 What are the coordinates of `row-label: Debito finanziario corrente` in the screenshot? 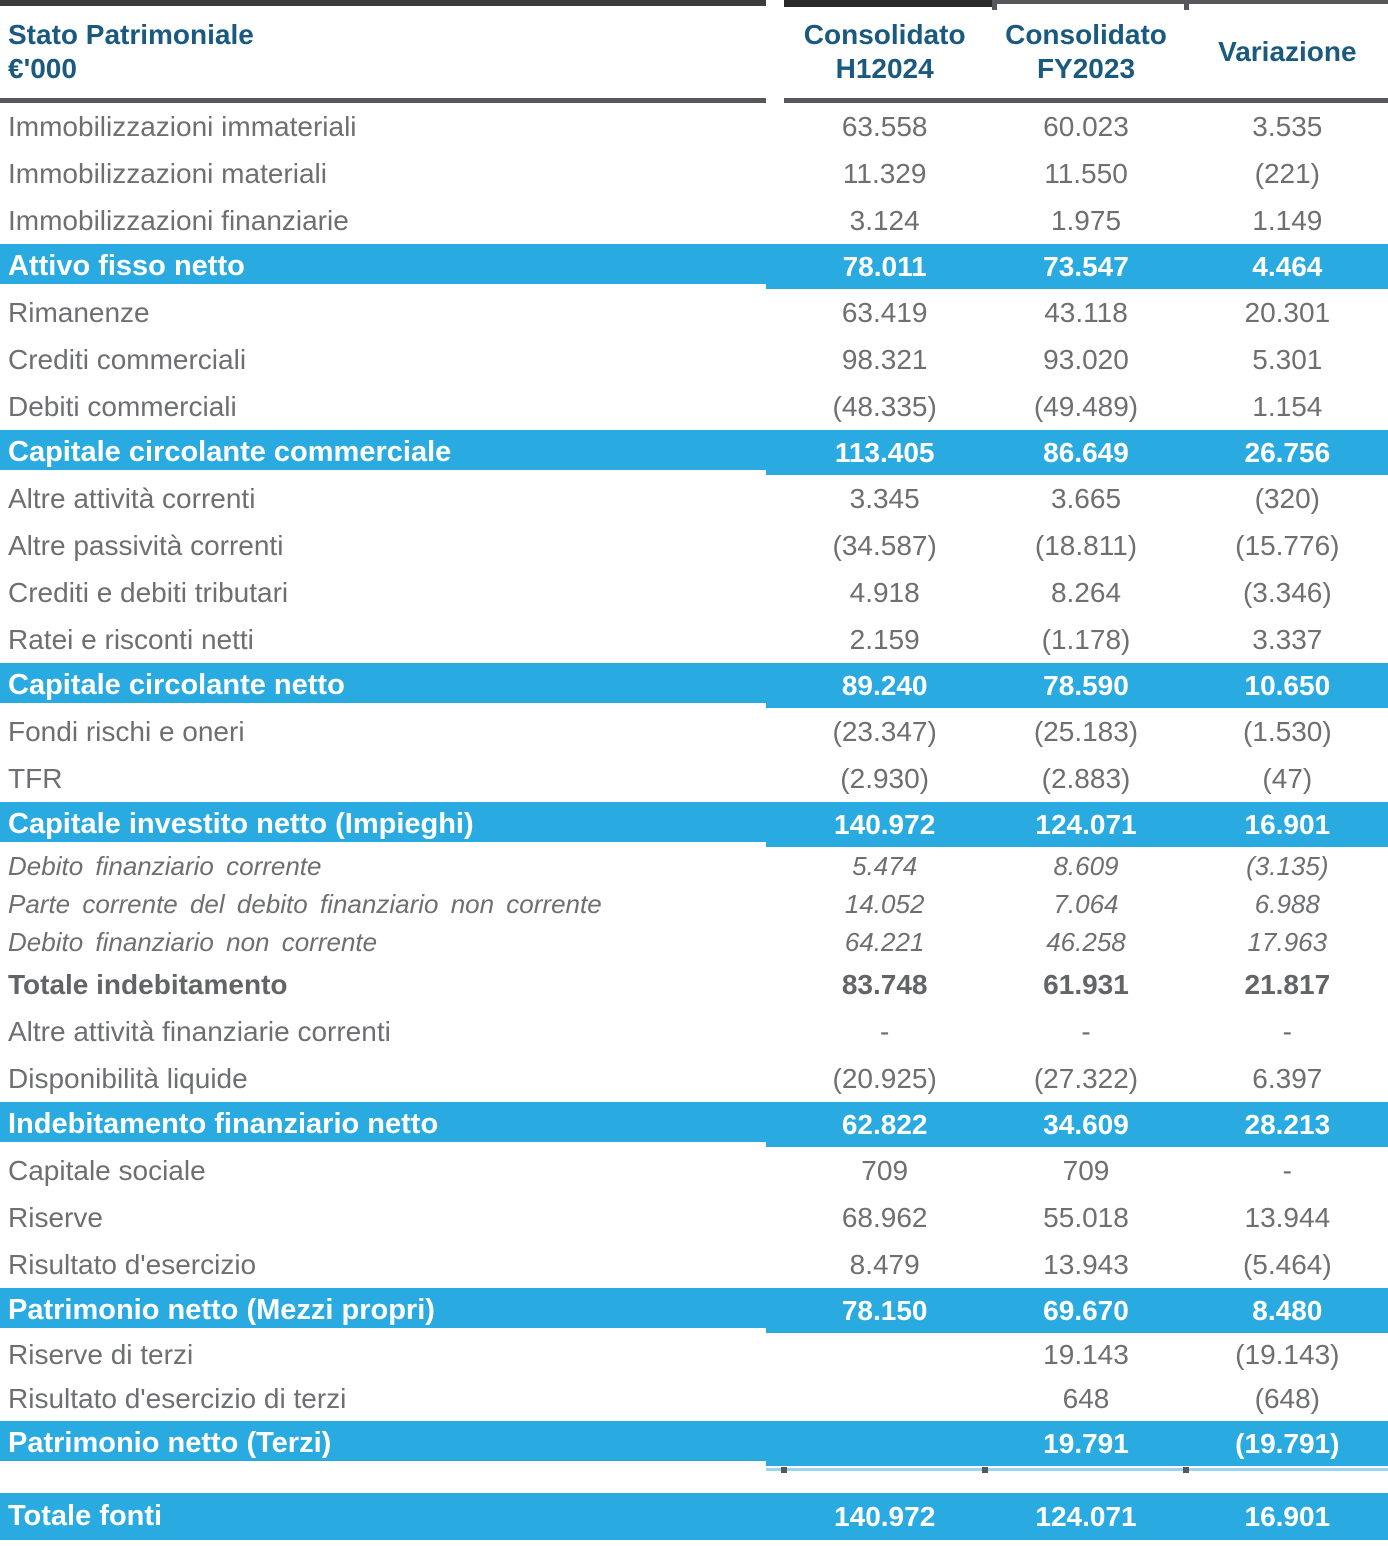 It's located at (165, 865).